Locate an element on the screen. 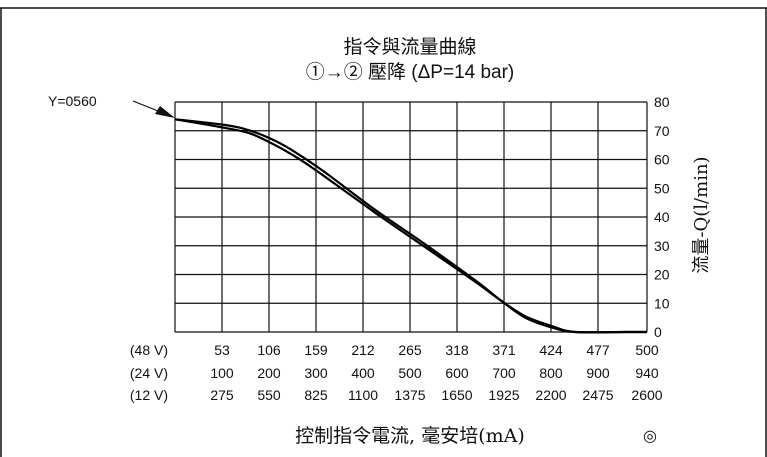 The width and height of the screenshot is (767, 457). y-tick-labels: 0 10 20 30 40 50 60 70 80 is located at coordinates (662, 217).